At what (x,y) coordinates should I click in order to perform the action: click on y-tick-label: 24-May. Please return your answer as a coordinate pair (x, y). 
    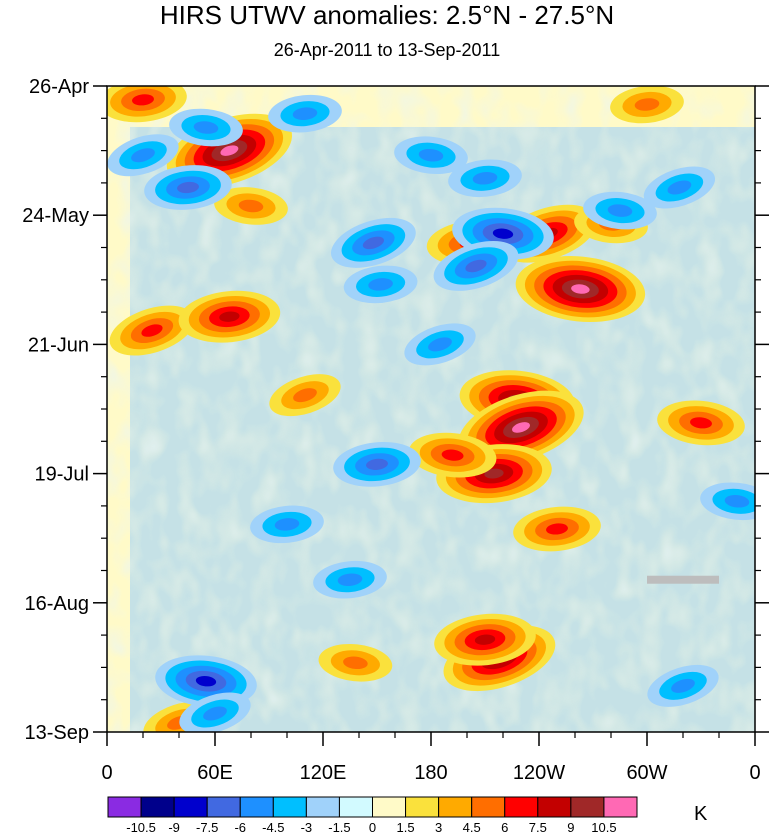
    Looking at the image, I should click on (55, 216).